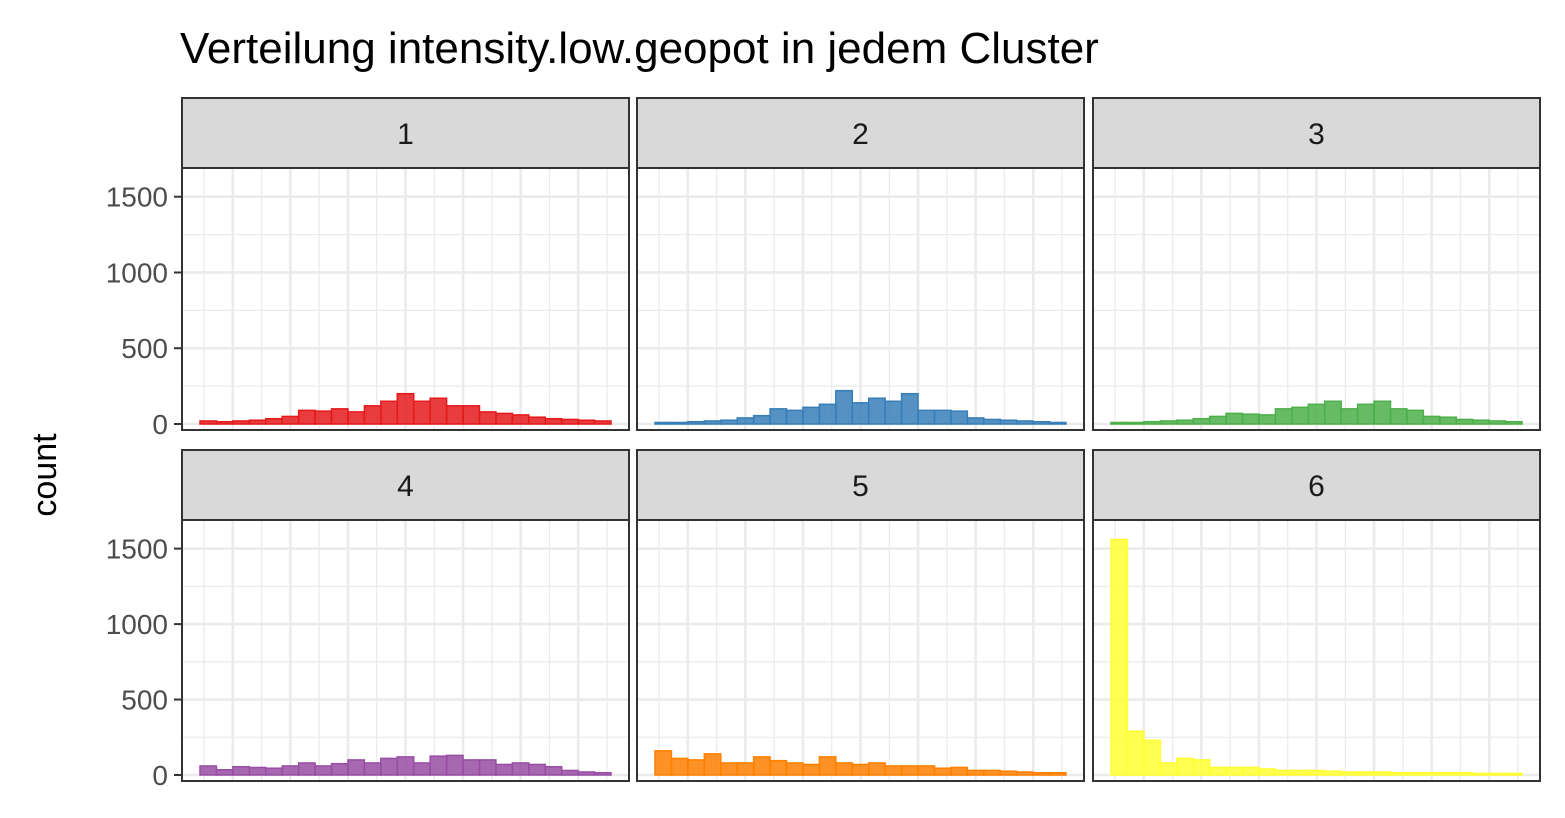 The width and height of the screenshot is (1565, 818). I want to click on facet-panel-4: 4 0 500 1000 1500, so click(368, 620).